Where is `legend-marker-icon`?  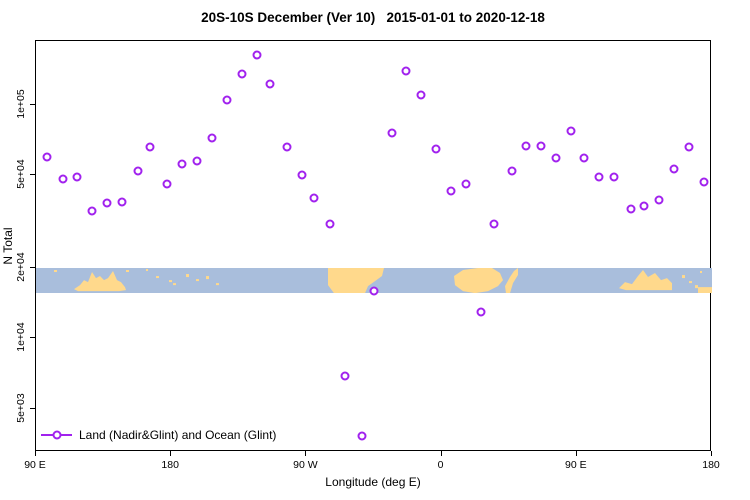 legend-marker-icon is located at coordinates (56, 435).